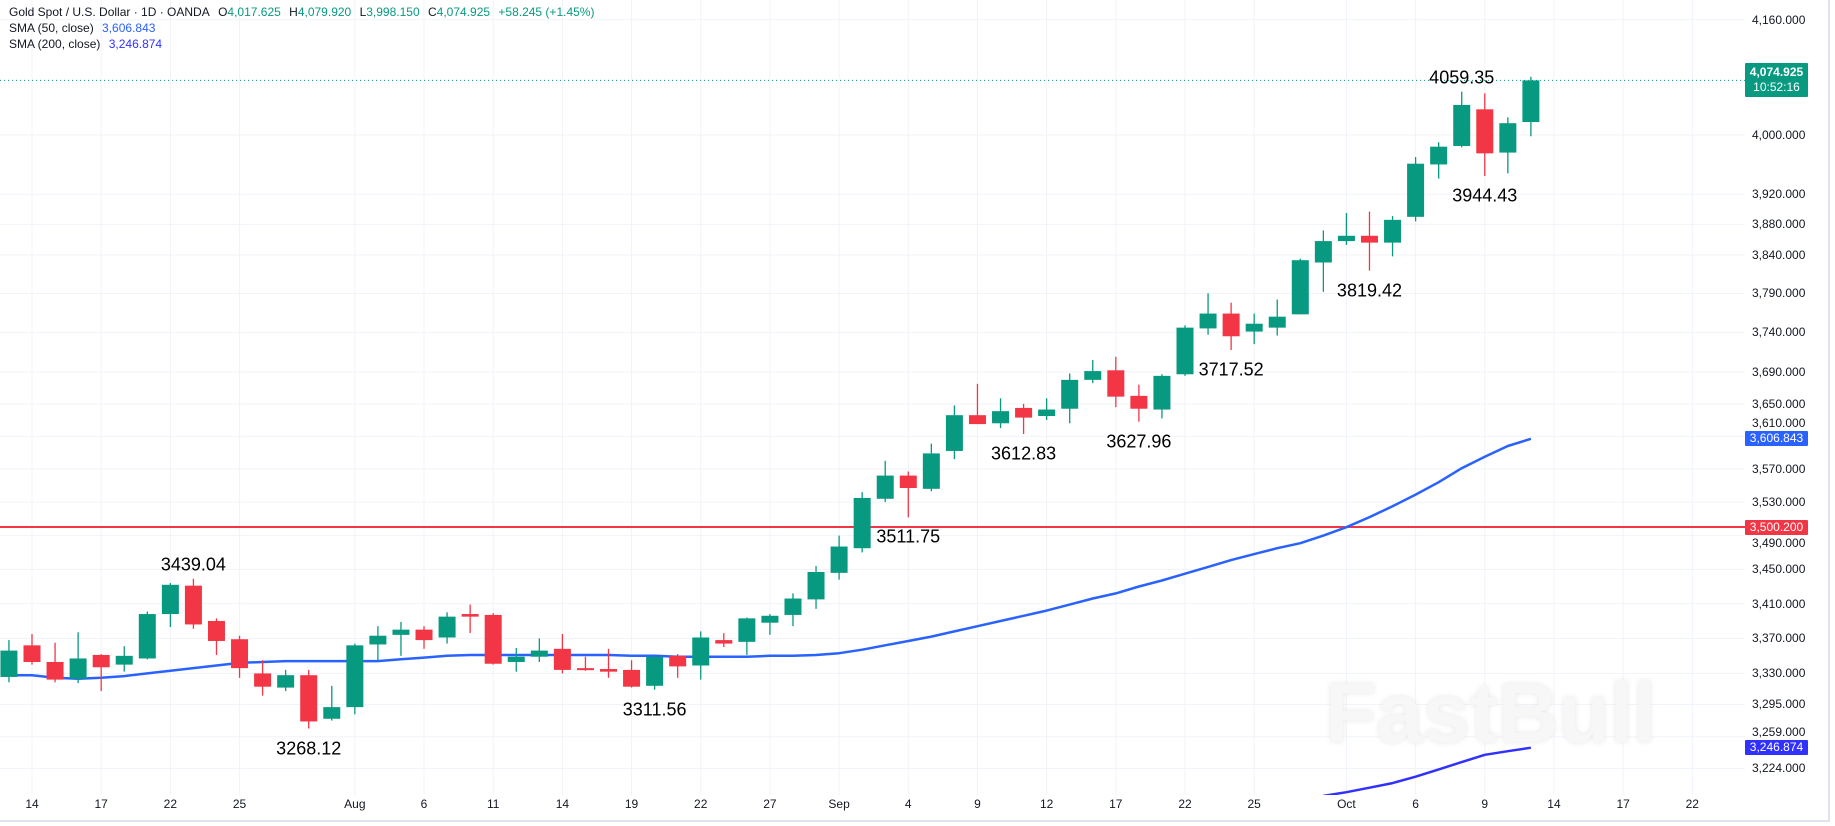 This screenshot has width=1835, height=826. Describe the element at coordinates (55, 44) in the screenshot. I see `sma200-label: SMA (200, close)` at that location.